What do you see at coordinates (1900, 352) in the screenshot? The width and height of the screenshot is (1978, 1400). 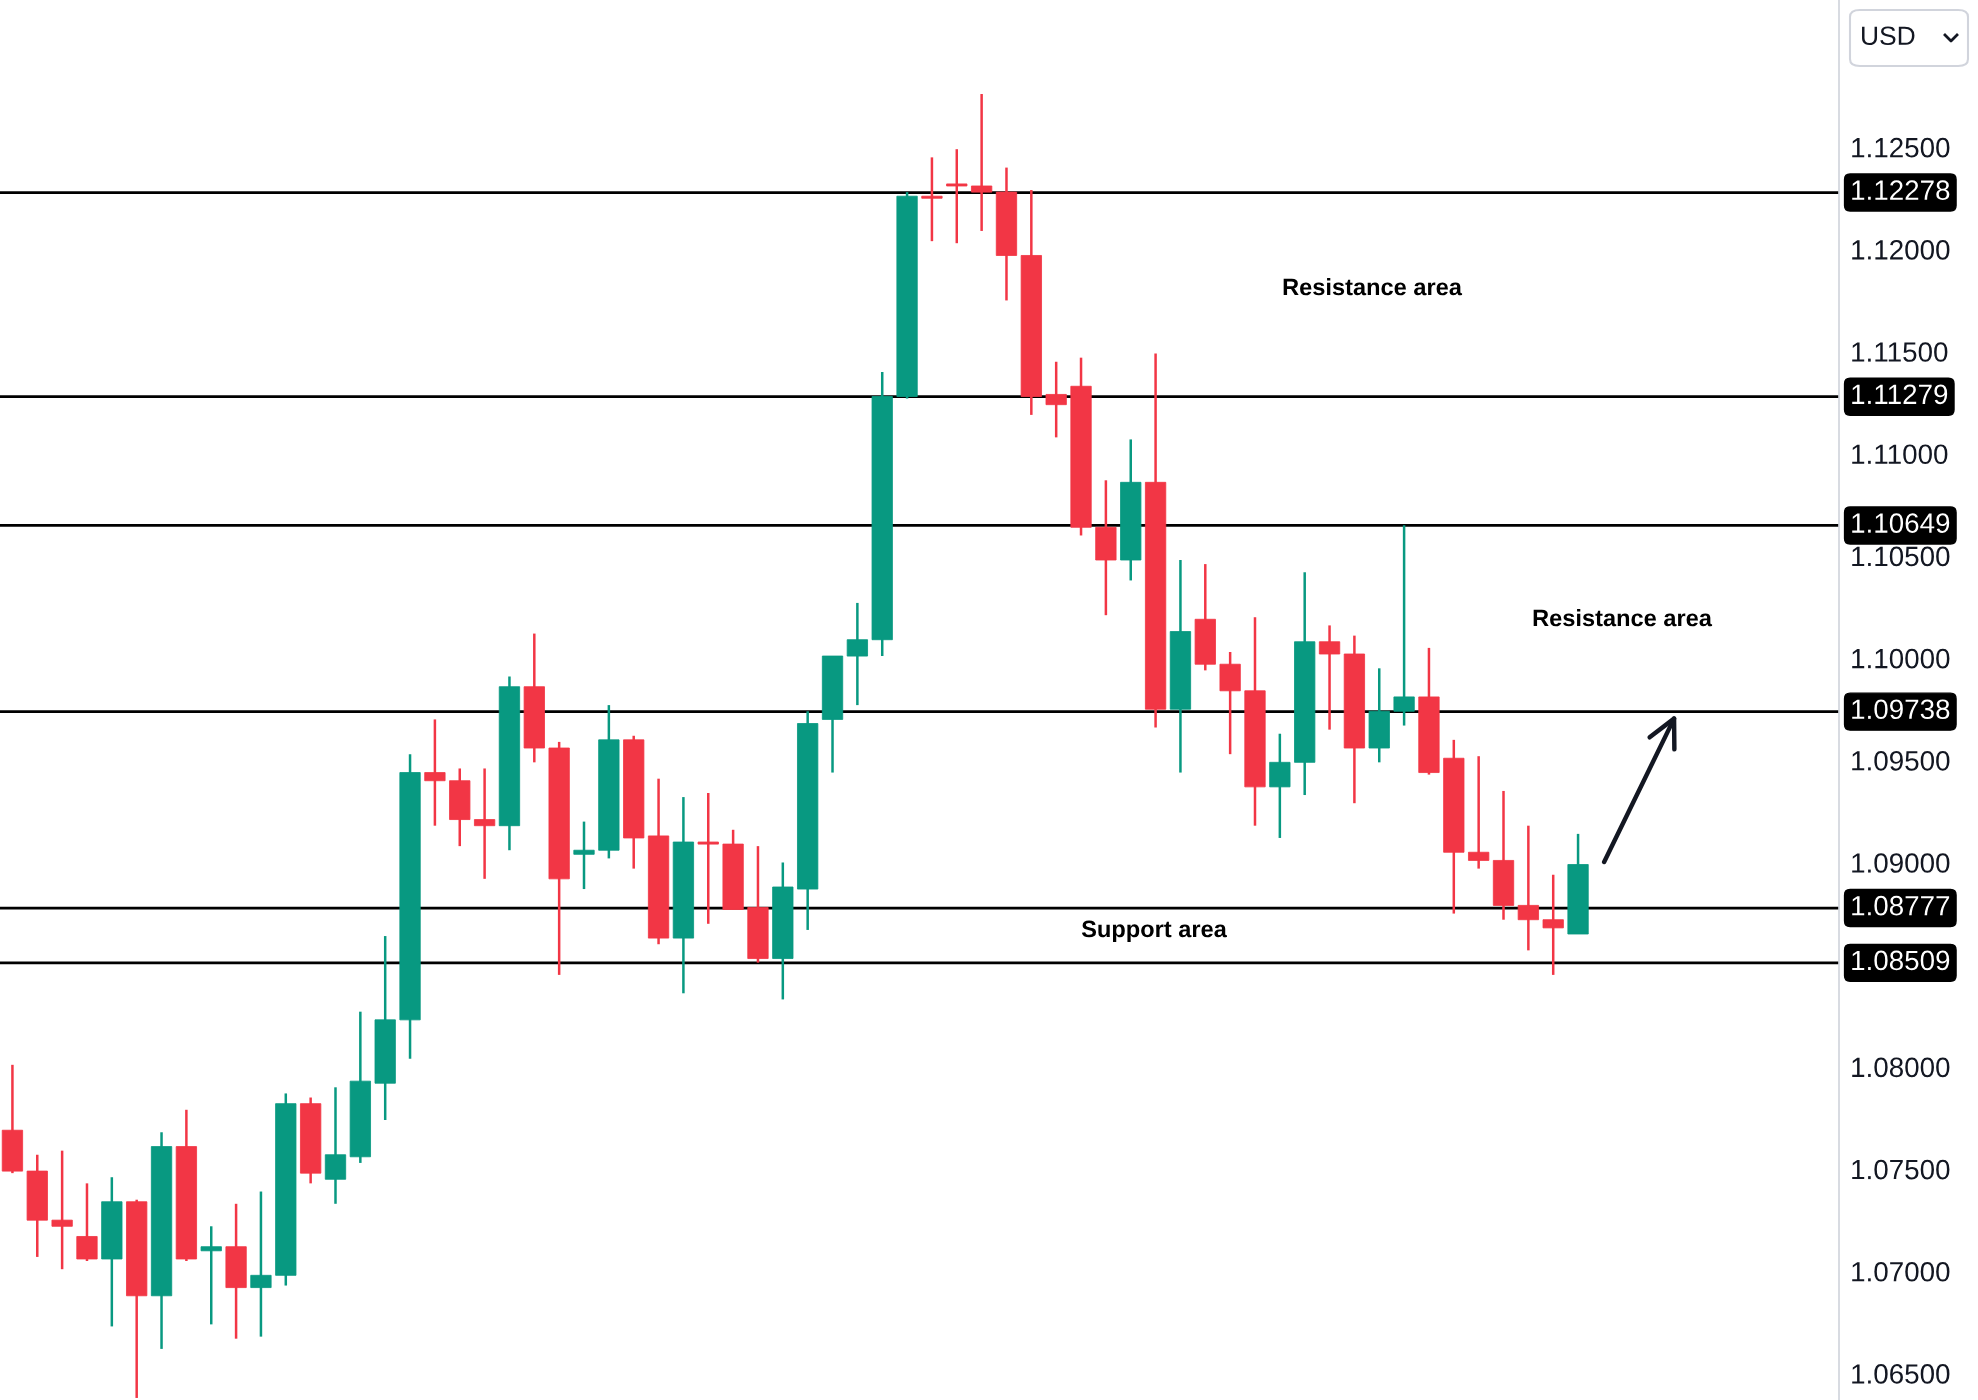 I see `y-tick-label: 1.11500` at bounding box center [1900, 352].